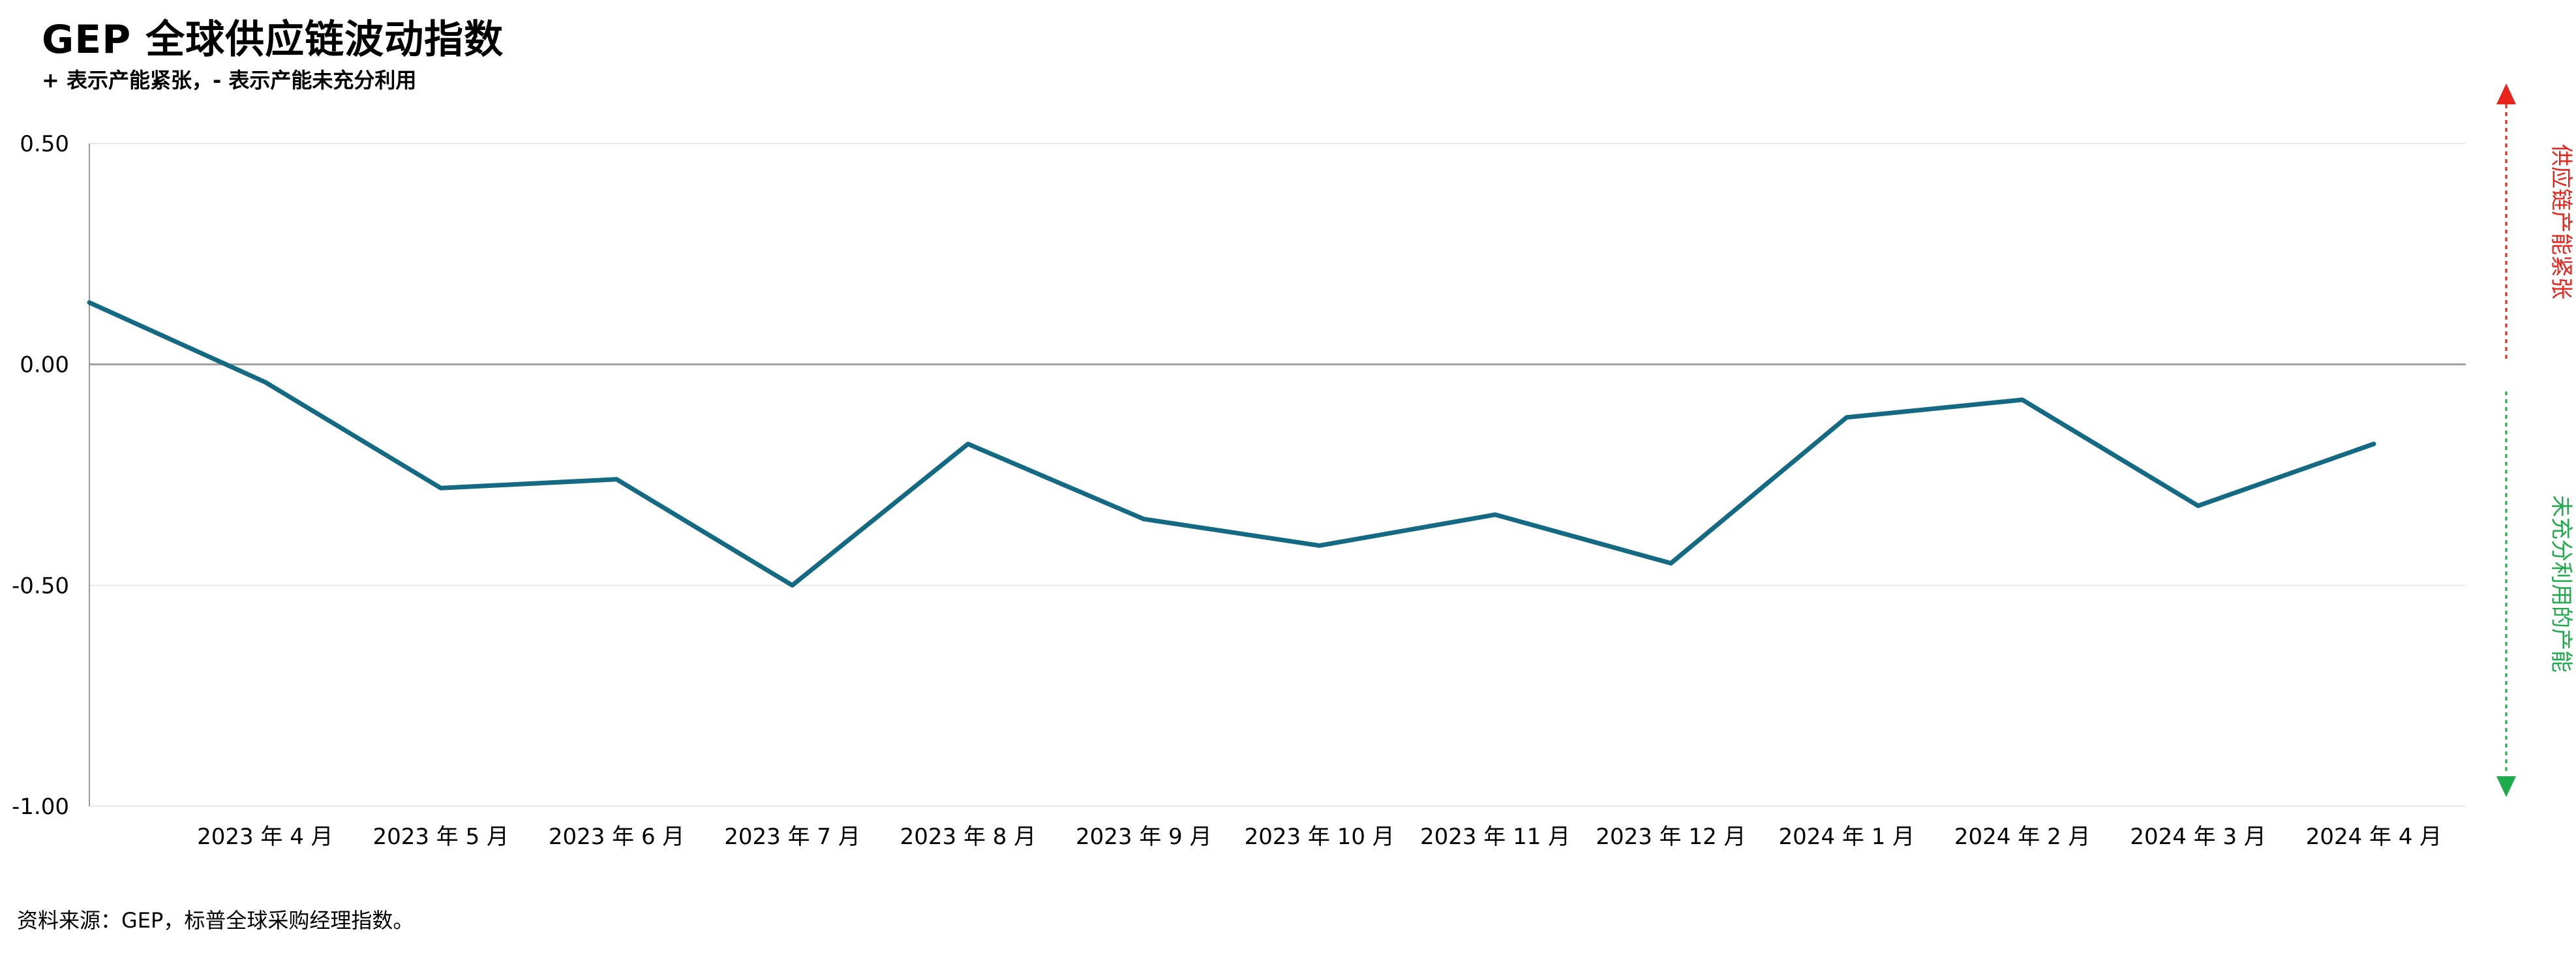 Image resolution: width=2576 pixels, height=953 pixels. I want to click on y-tick-label: 0.50, so click(45, 144).